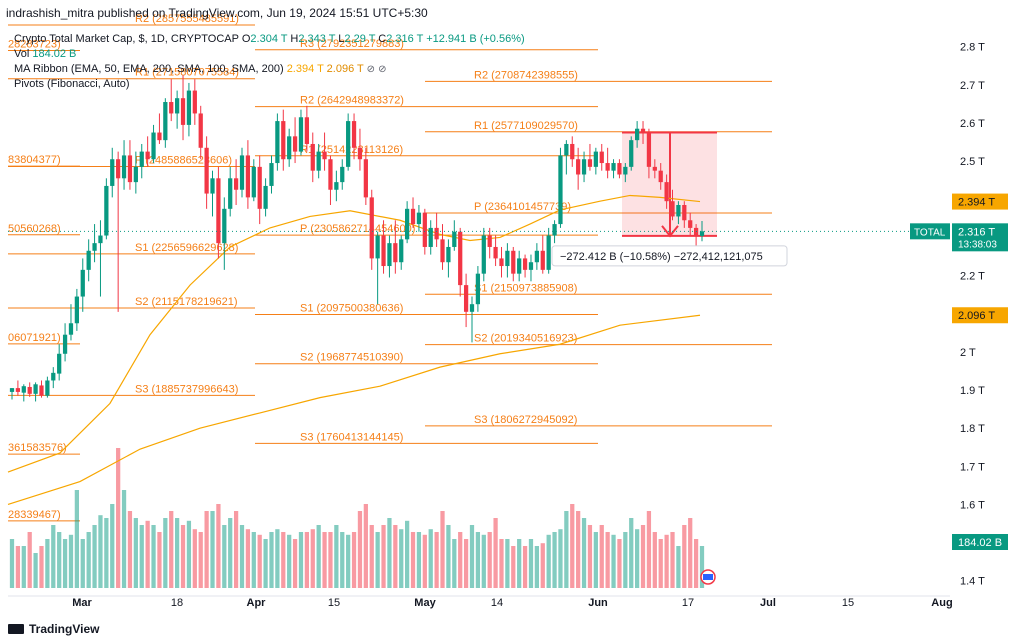  What do you see at coordinates (972, 391) in the screenshot?
I see `y-tick-label: 1.9 T` at bounding box center [972, 391].